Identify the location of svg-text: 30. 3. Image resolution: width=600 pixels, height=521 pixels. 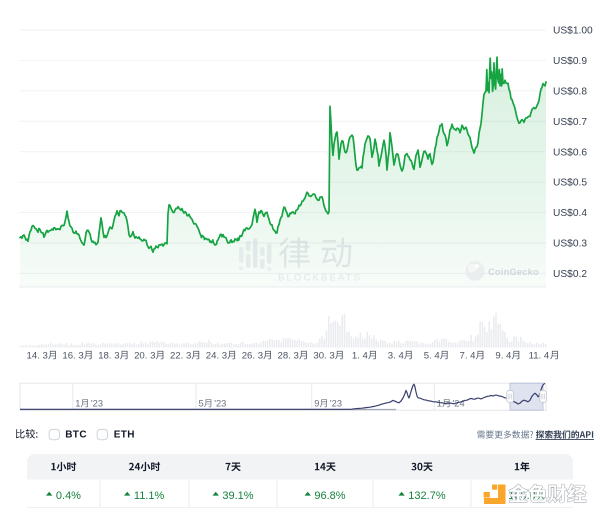
(323, 356).